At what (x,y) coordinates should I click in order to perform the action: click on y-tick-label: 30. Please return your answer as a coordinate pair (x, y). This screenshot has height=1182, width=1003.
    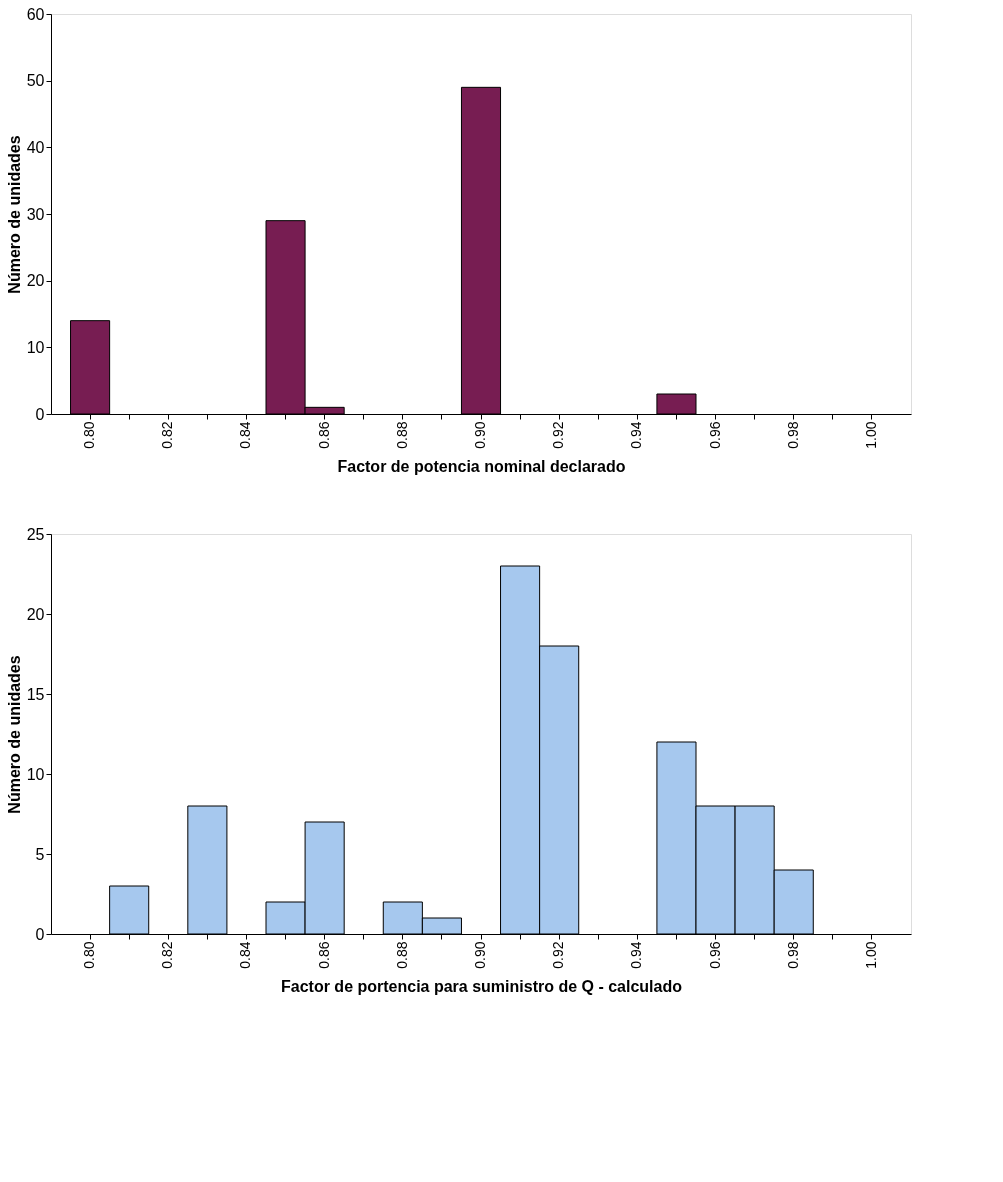
    Looking at the image, I should click on (35, 214).